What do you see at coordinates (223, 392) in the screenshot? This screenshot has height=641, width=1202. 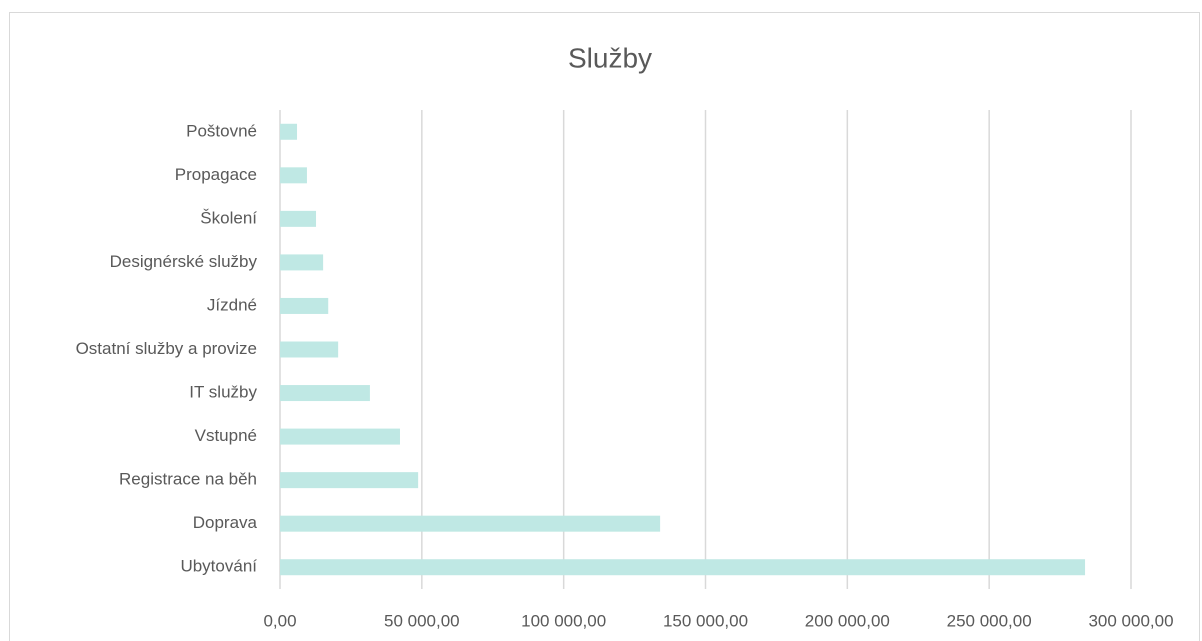 I see `y-tick-label: IT služby` at bounding box center [223, 392].